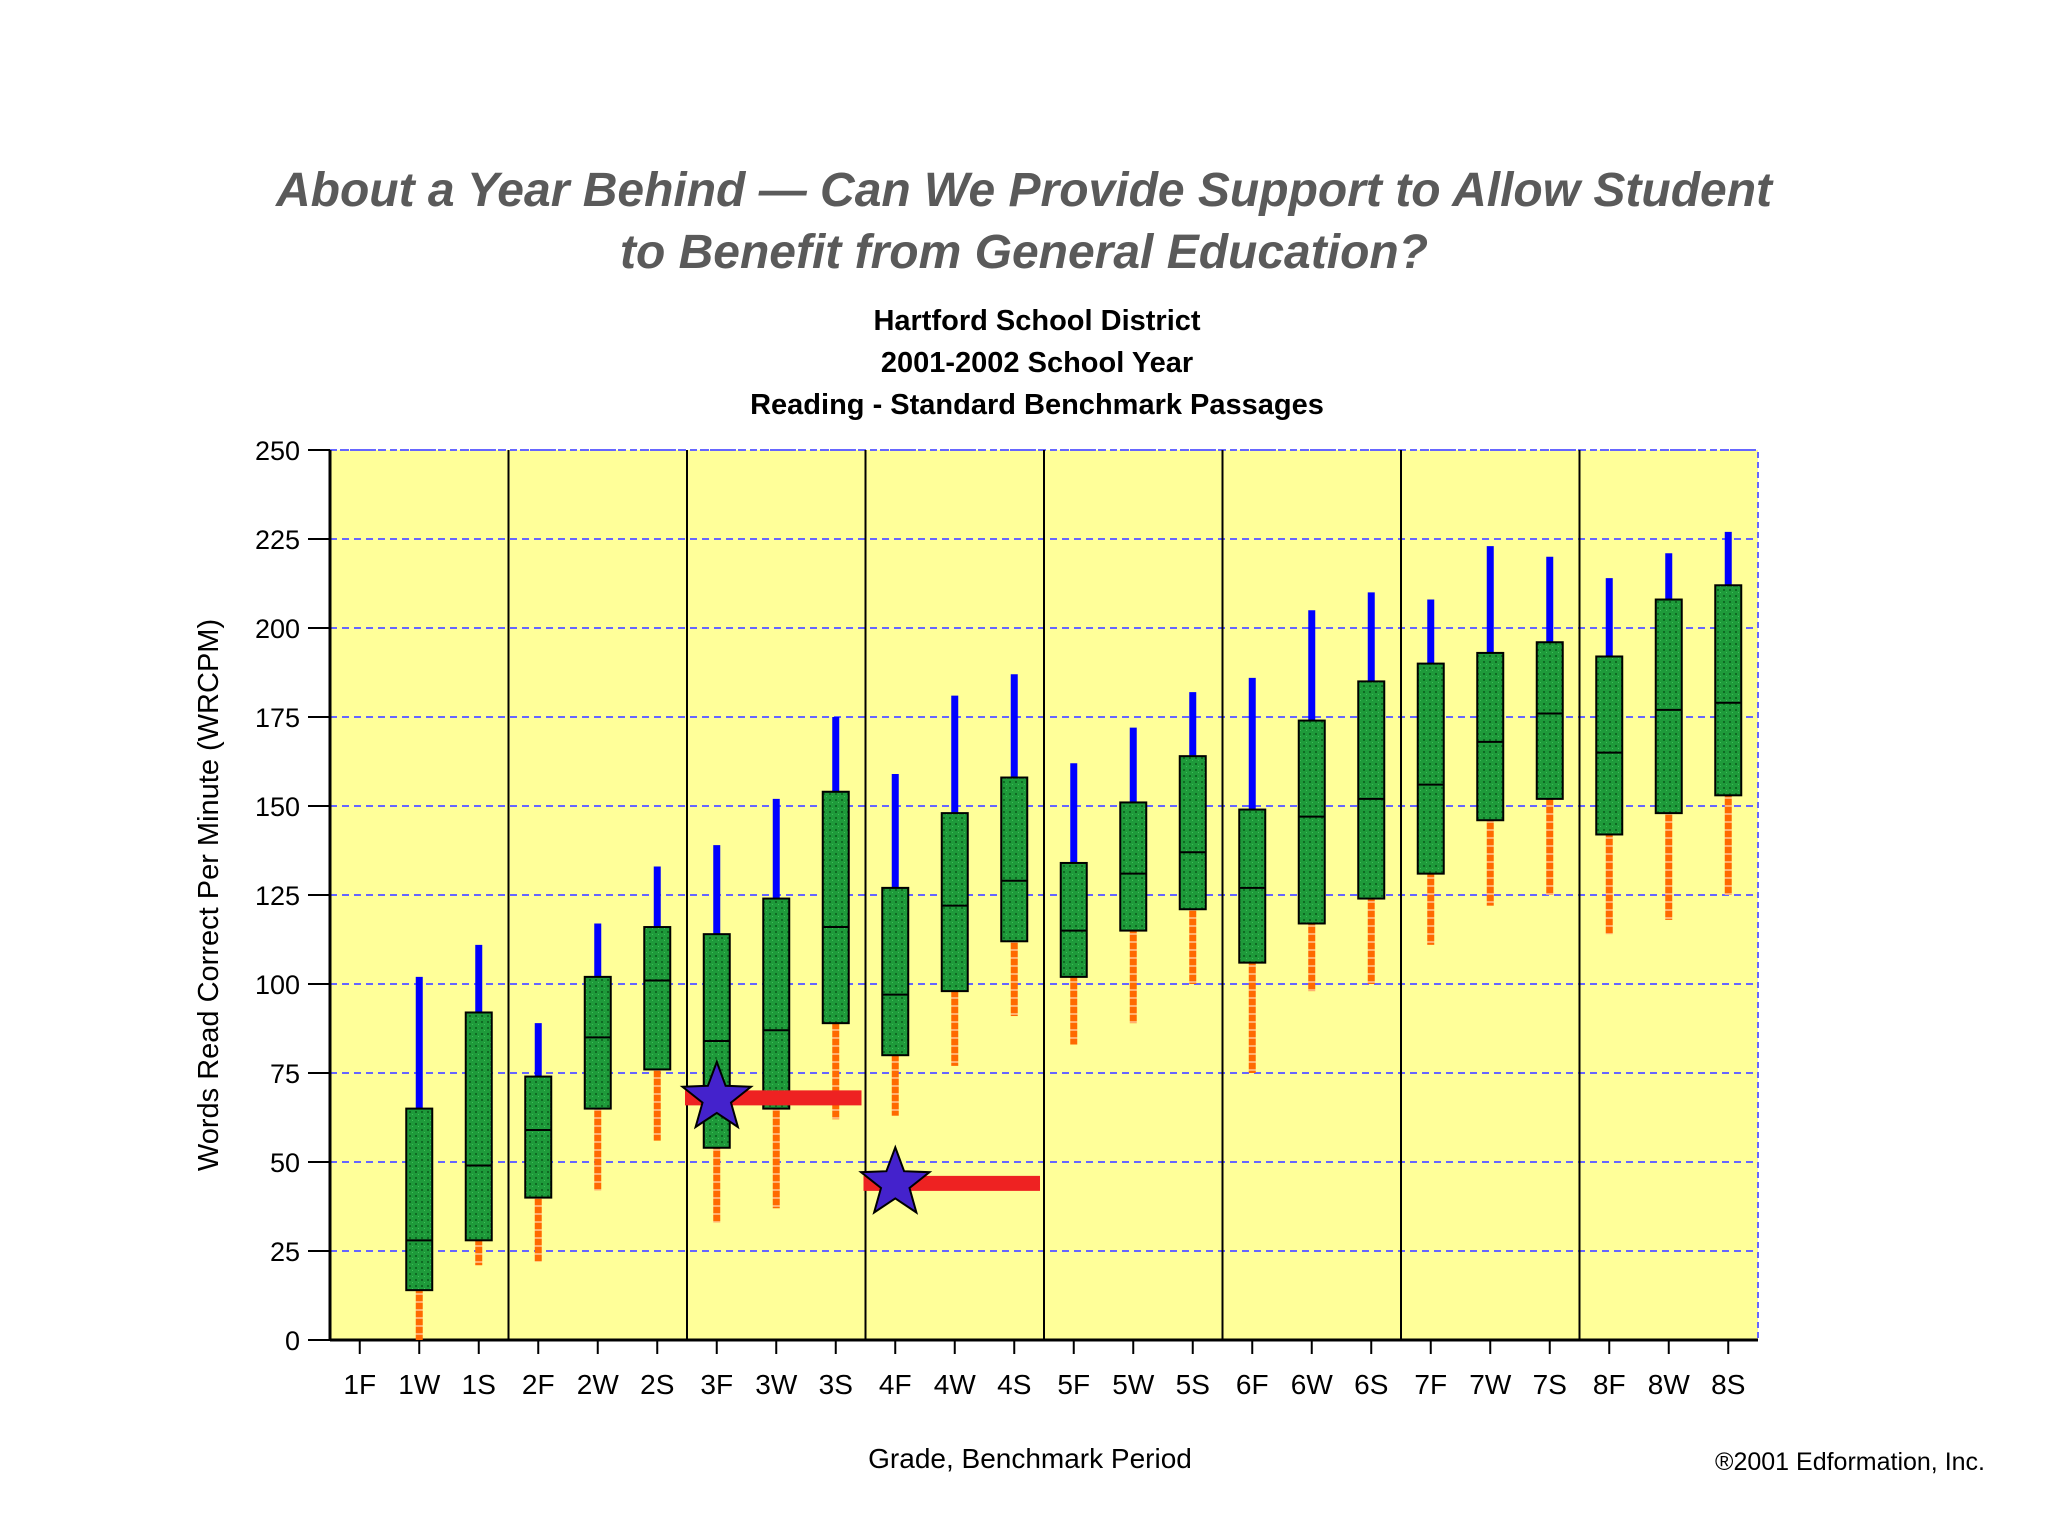 The image size is (2048, 1536). Describe the element at coordinates (478, 1126) in the screenshot. I see `iqr-box-1S` at that location.